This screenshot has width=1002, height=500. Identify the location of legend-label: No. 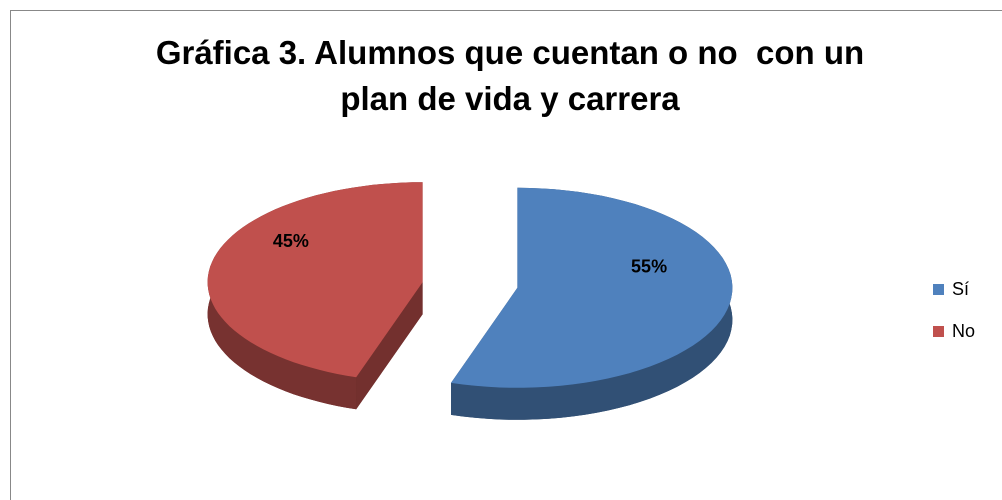
(963, 331).